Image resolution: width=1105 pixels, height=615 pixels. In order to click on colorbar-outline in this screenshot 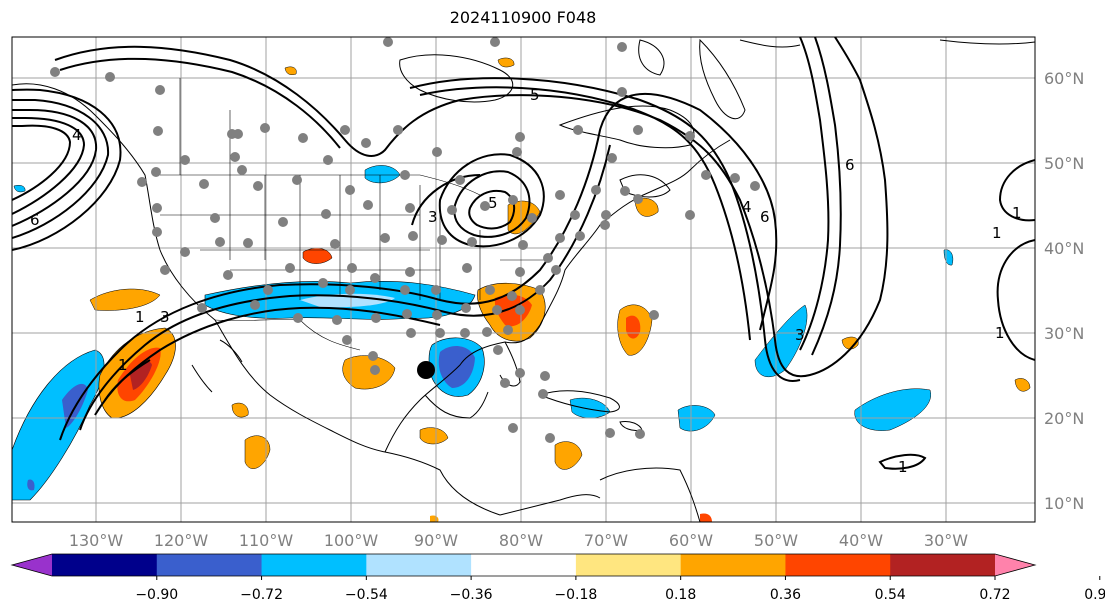, I will do `click(523, 565)`.